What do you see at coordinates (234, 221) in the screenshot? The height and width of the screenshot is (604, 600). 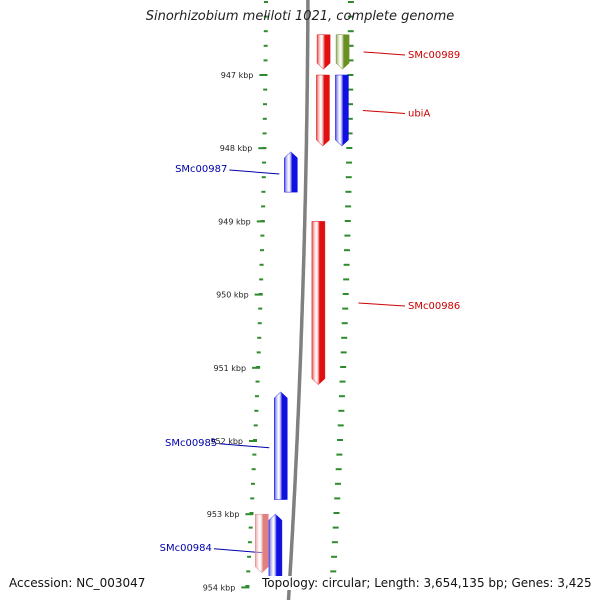 I see `tick-label: 949 kbp` at bounding box center [234, 221].